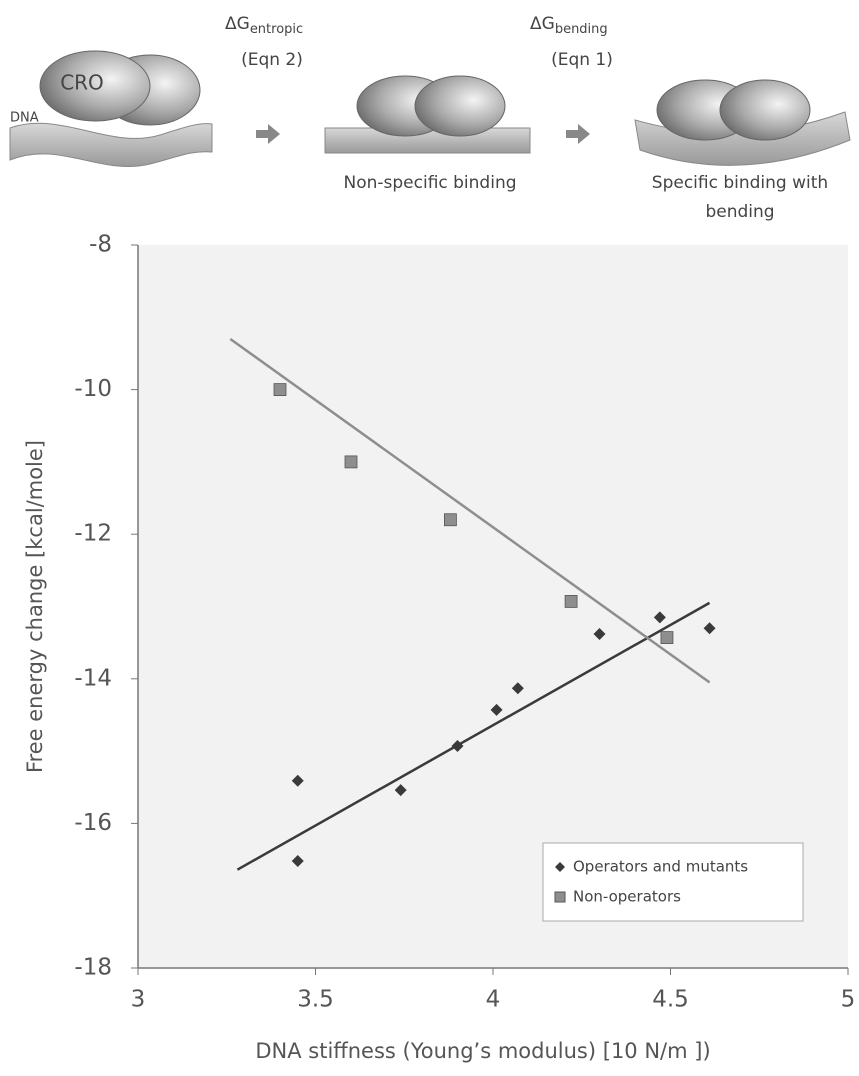 The image size is (859, 1076). What do you see at coordinates (315, 1000) in the screenshot?
I see `x-tick-label: 3.5` at bounding box center [315, 1000].